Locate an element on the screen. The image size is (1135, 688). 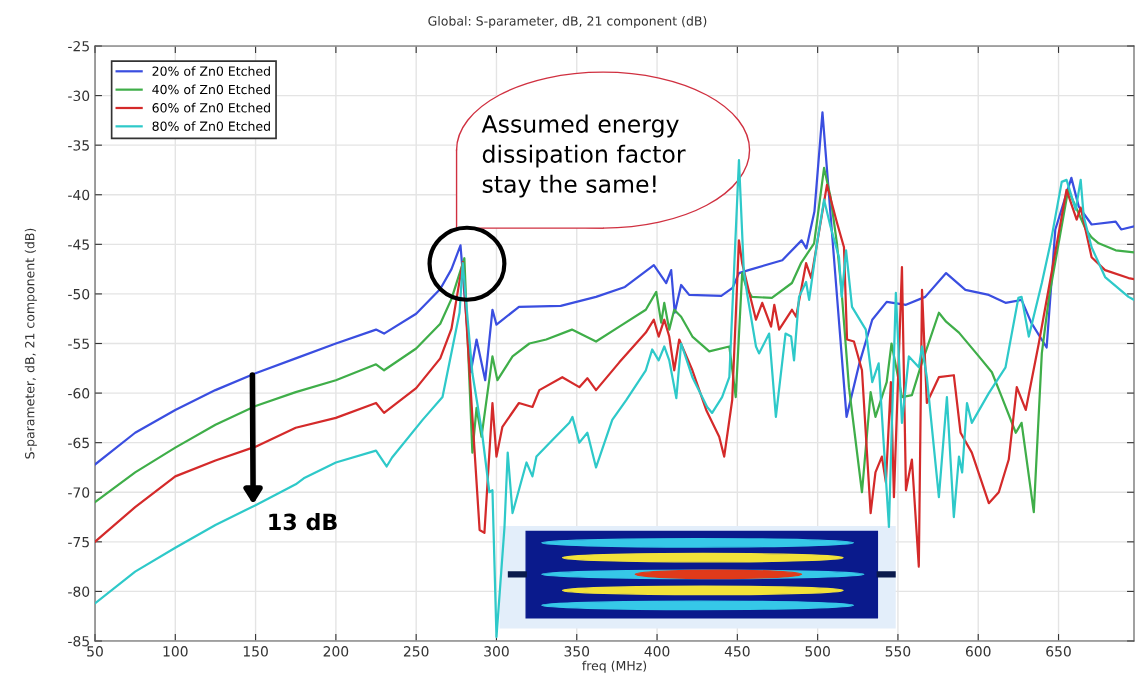
annotation: Assumed energy dissipation factor stay the same! is located at coordinates (583, 156).